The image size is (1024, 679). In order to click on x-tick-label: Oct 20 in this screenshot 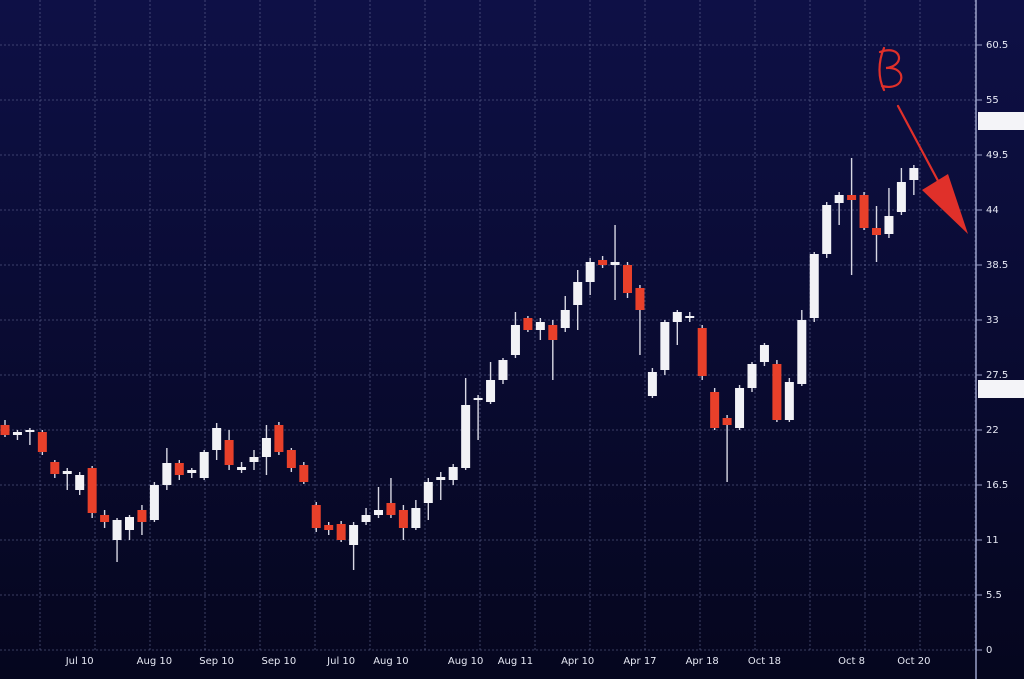, I will do `click(913, 661)`.